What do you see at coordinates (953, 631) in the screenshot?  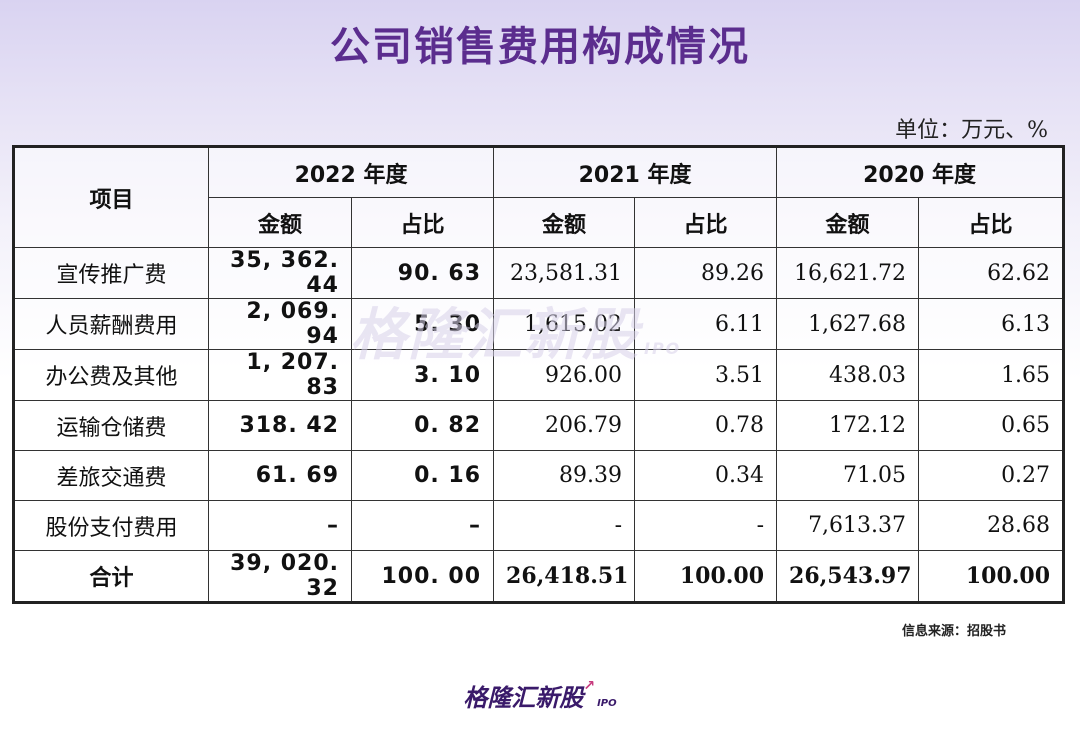 I see `source-note: 信息来源：招股书` at bounding box center [953, 631].